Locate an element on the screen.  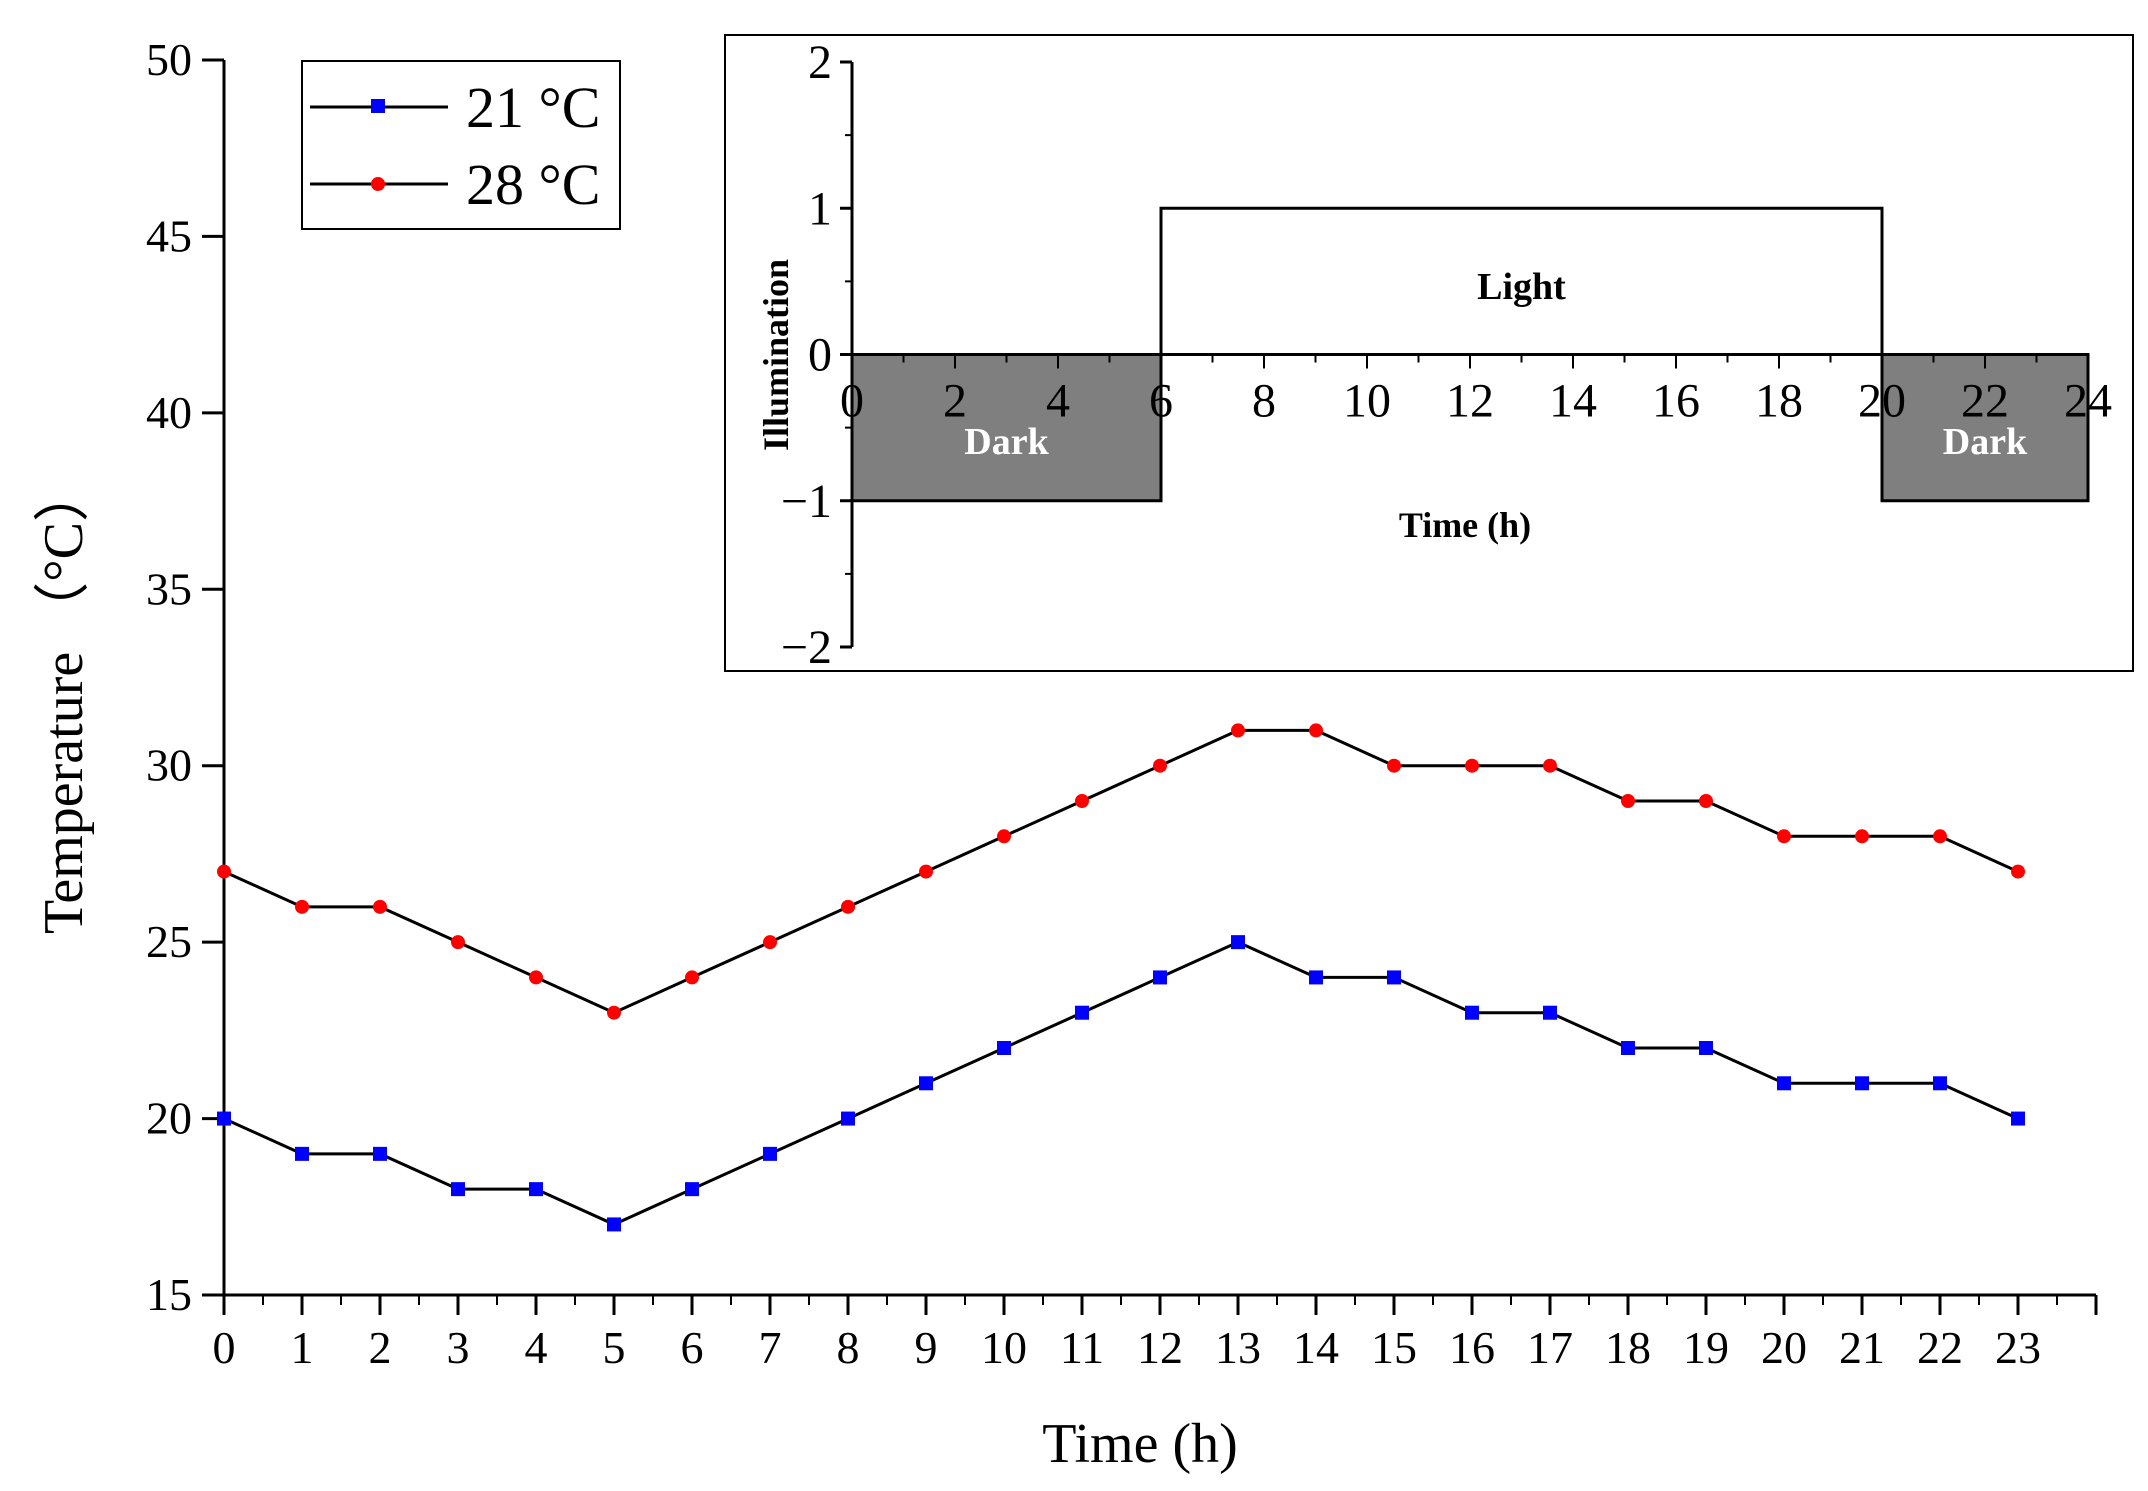
x-tick-label: 7 is located at coordinates (770, 1347).